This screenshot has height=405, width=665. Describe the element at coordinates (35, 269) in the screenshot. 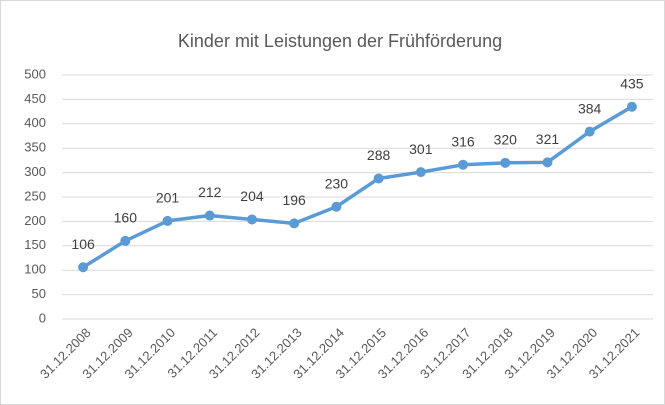

I see `y-tick-label: 100` at that location.